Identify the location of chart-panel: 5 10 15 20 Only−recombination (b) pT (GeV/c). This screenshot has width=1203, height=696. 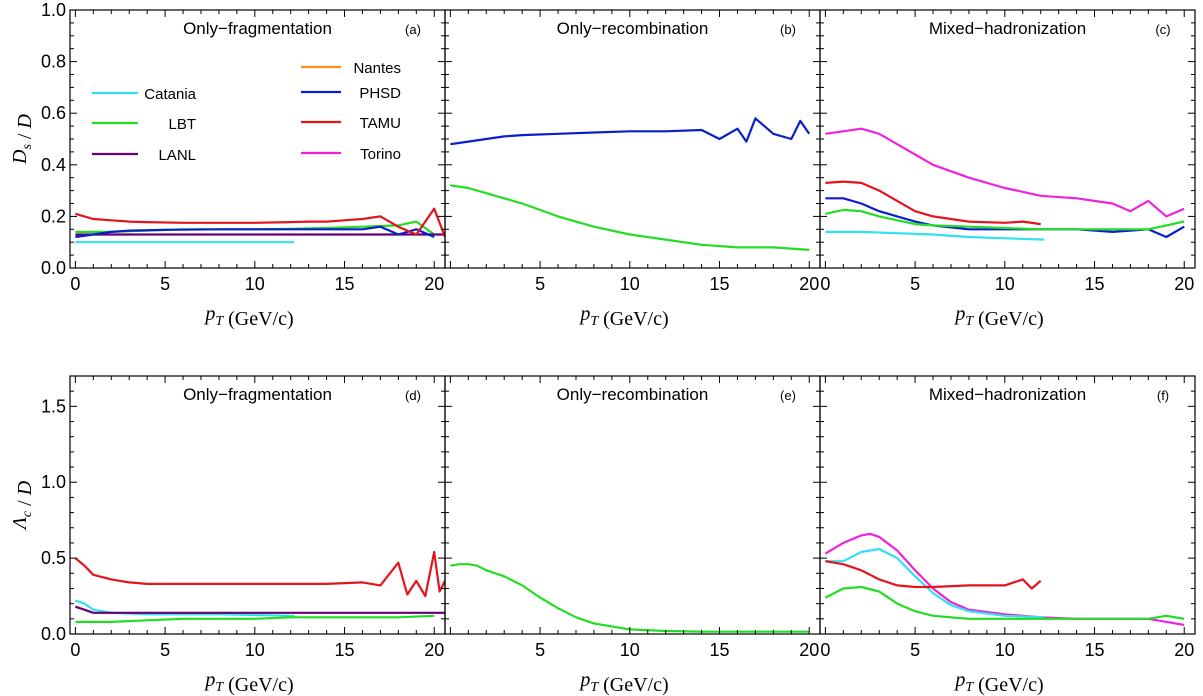
(632, 169).